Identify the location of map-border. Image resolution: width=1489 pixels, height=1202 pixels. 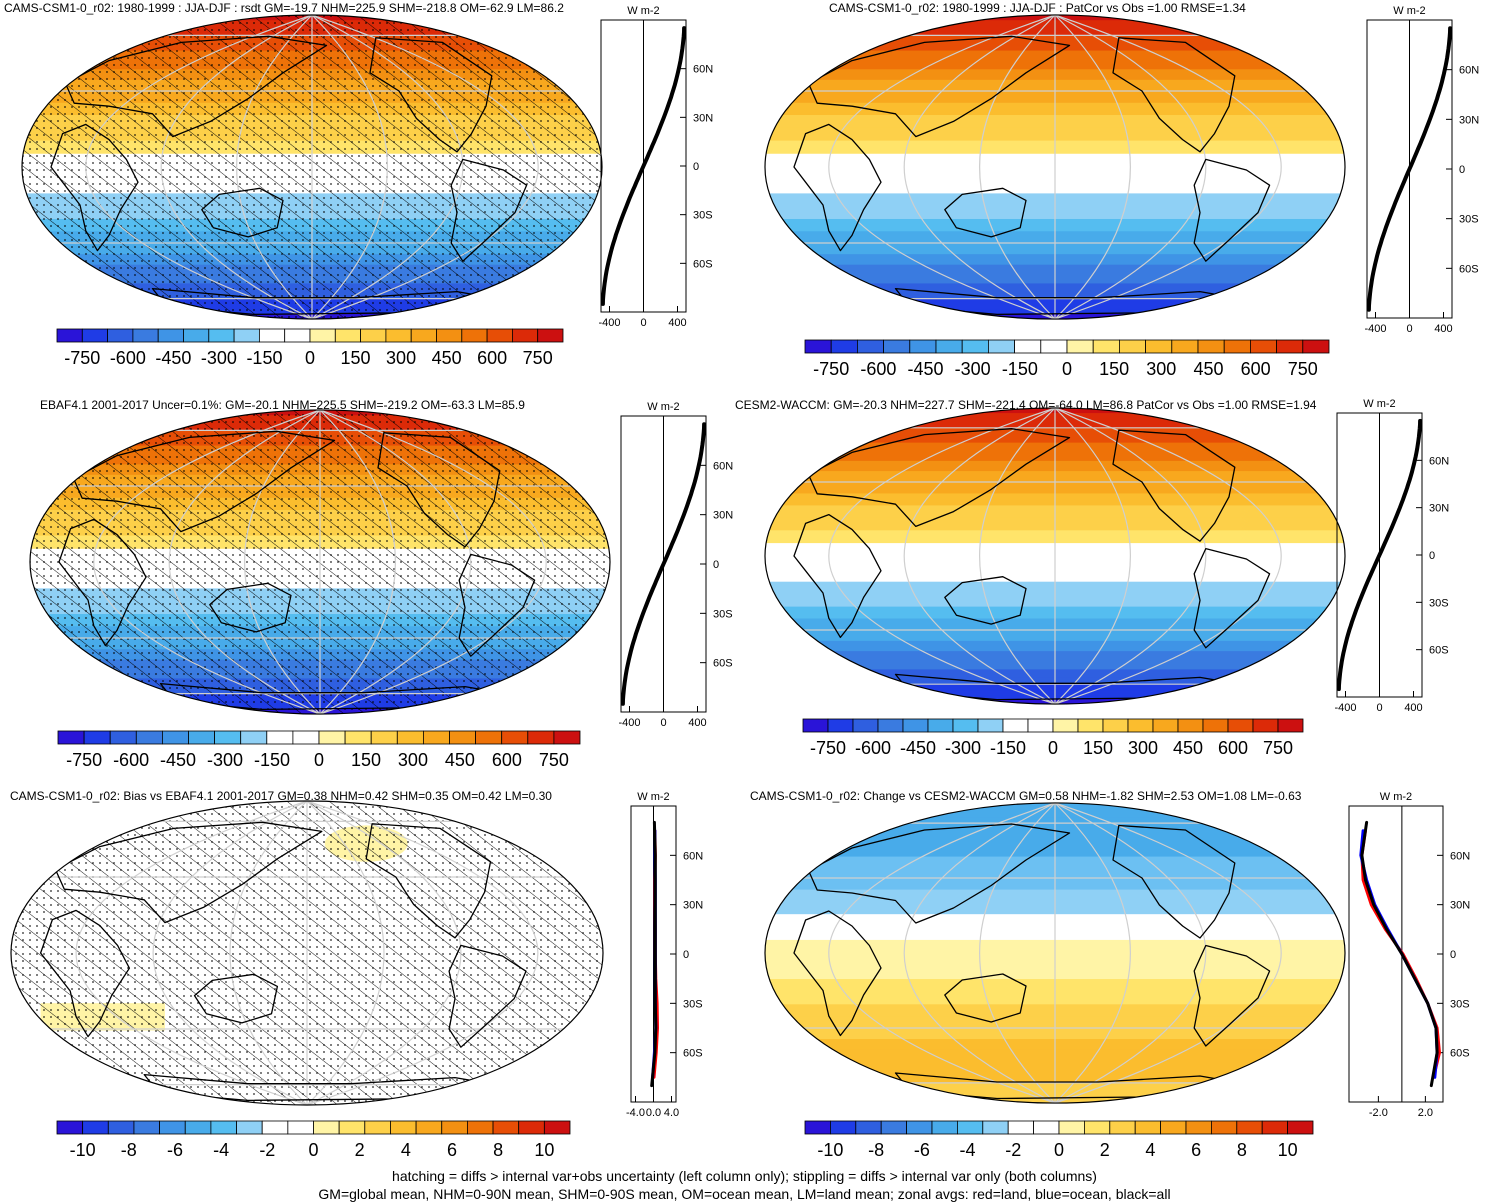
(307, 953).